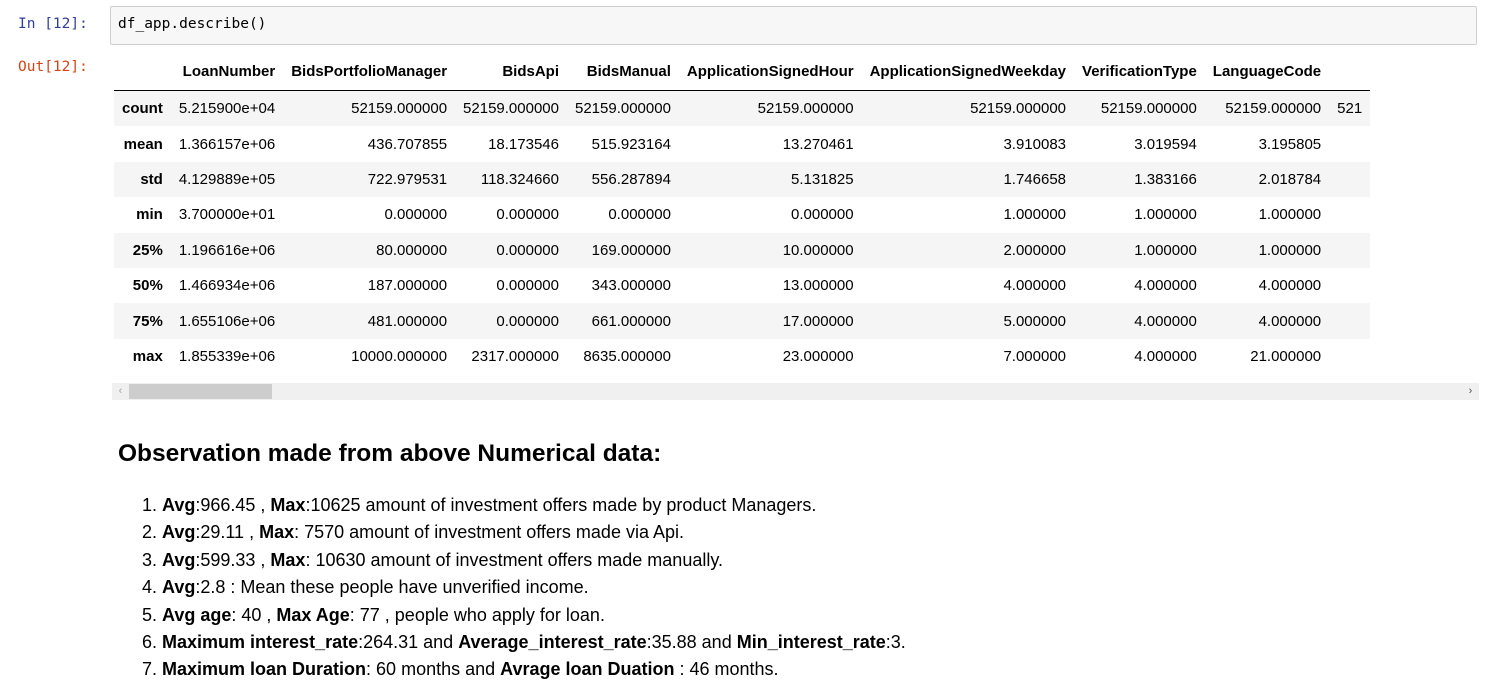 The width and height of the screenshot is (1493, 698). I want to click on clipped-cell: 521, so click(1350, 109).